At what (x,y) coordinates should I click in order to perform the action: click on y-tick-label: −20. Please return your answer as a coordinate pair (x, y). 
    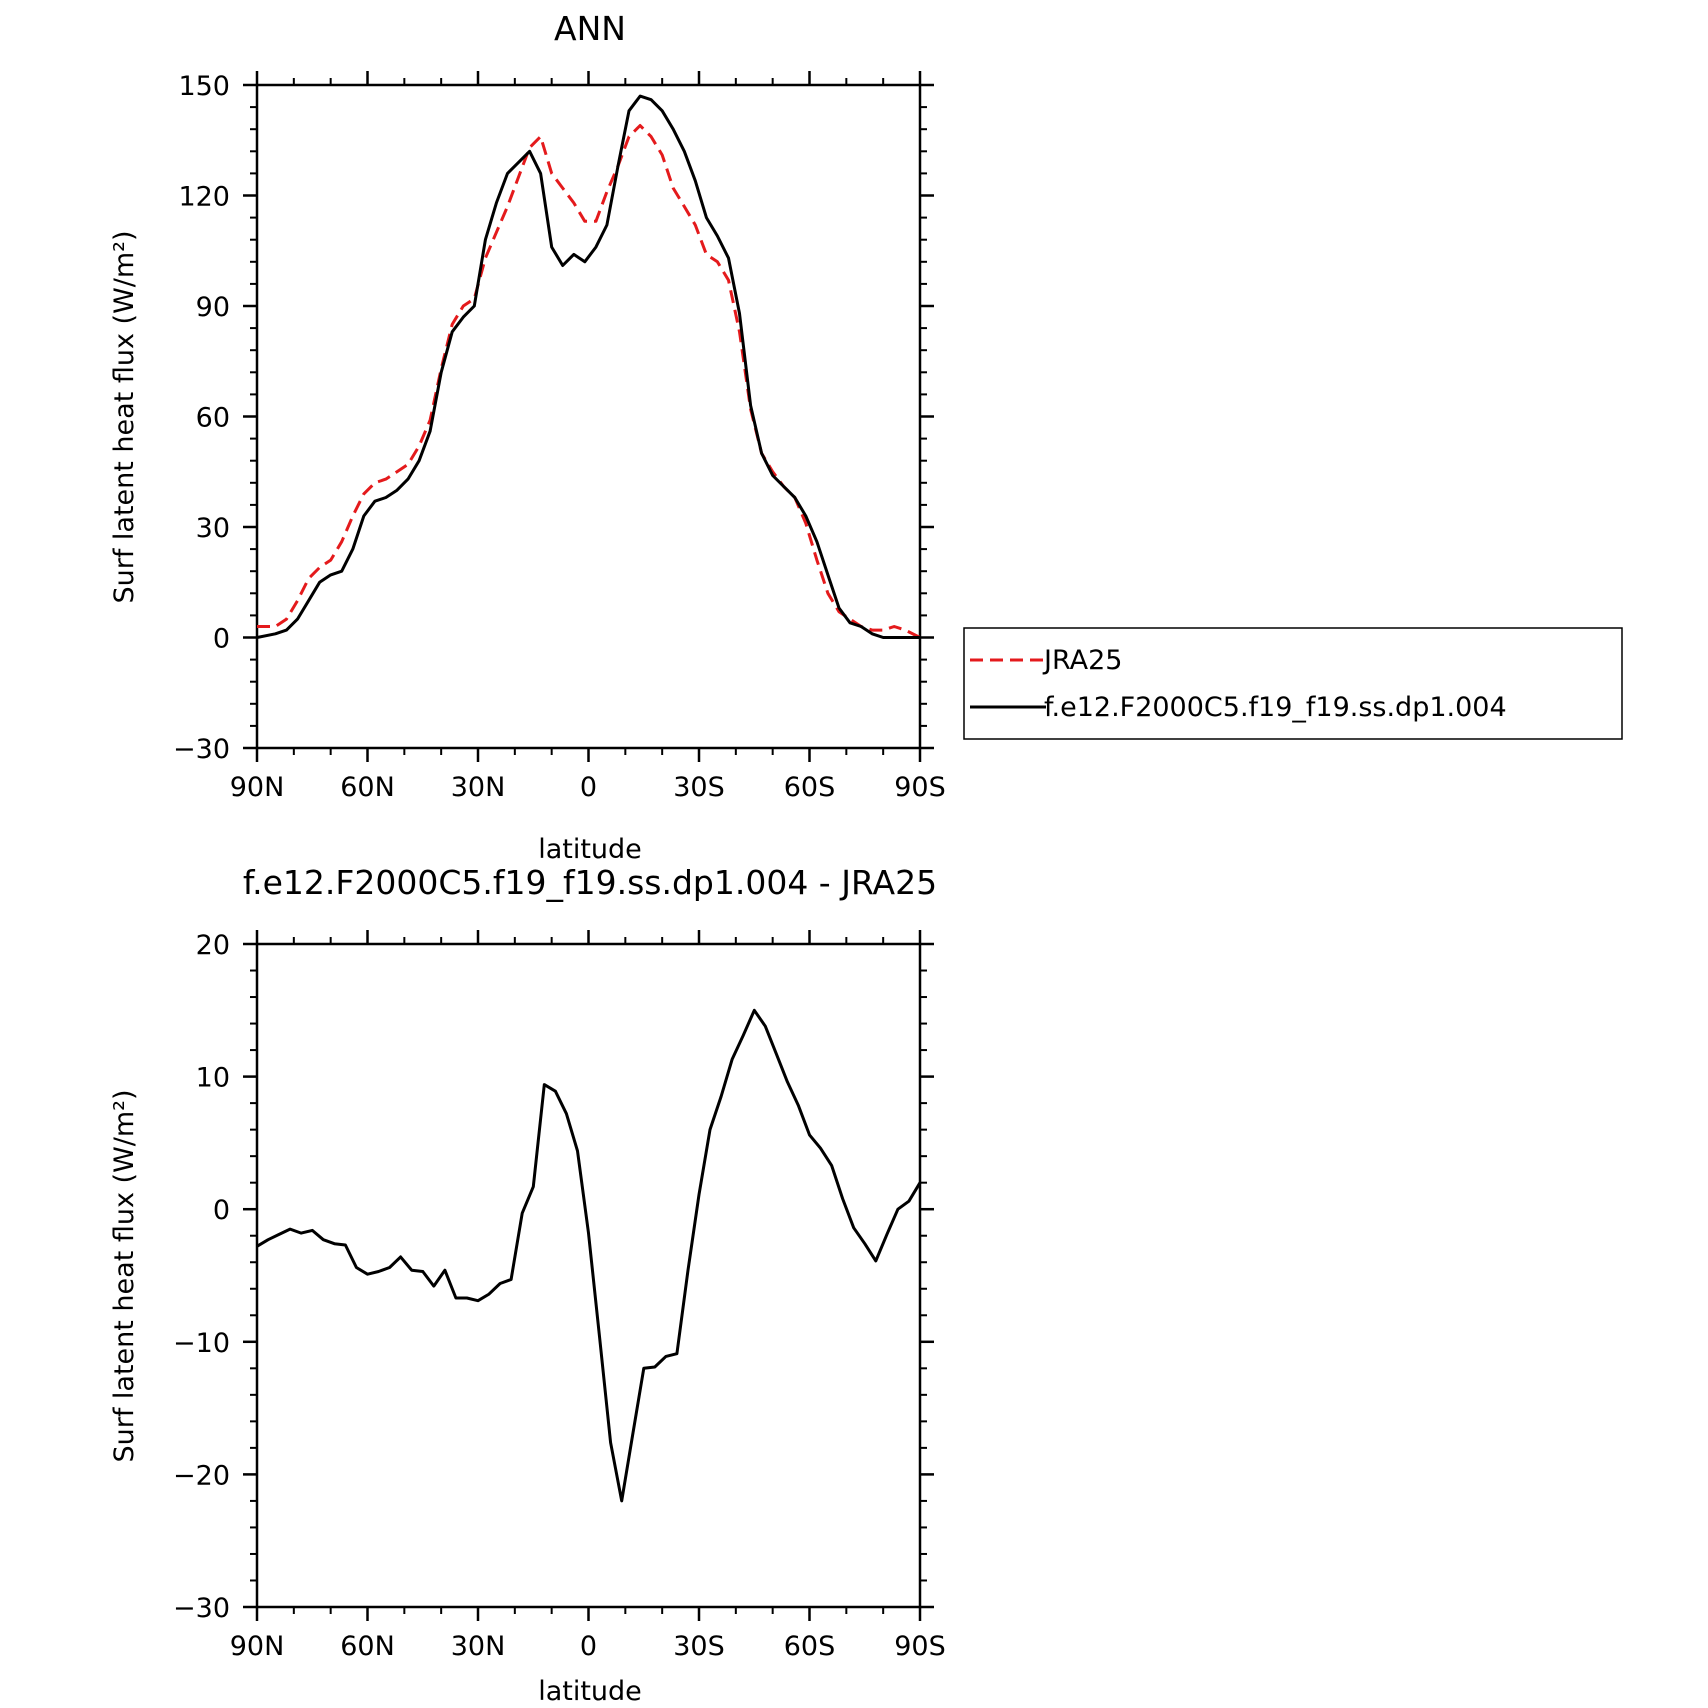
    Looking at the image, I should click on (201, 1475).